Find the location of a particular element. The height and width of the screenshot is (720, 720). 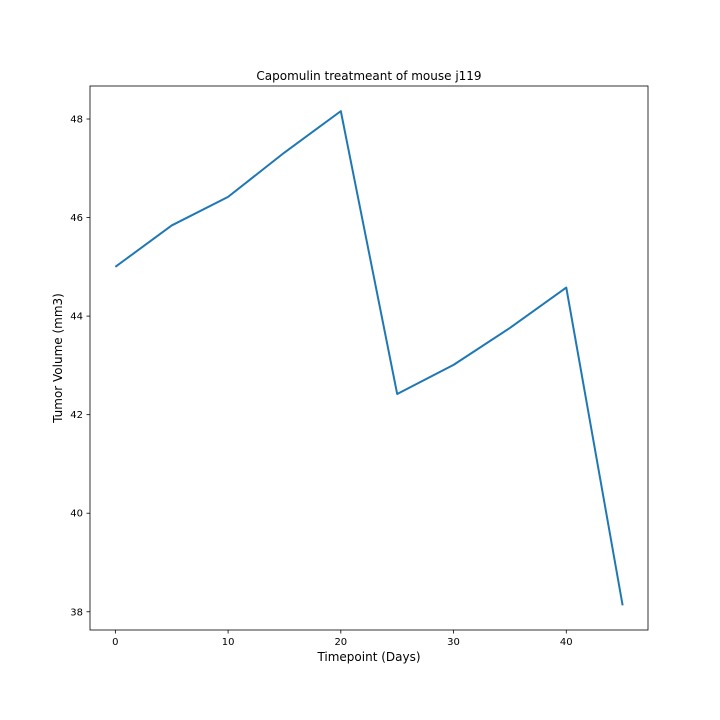

y-tick-label: 42 is located at coordinates (76, 415).